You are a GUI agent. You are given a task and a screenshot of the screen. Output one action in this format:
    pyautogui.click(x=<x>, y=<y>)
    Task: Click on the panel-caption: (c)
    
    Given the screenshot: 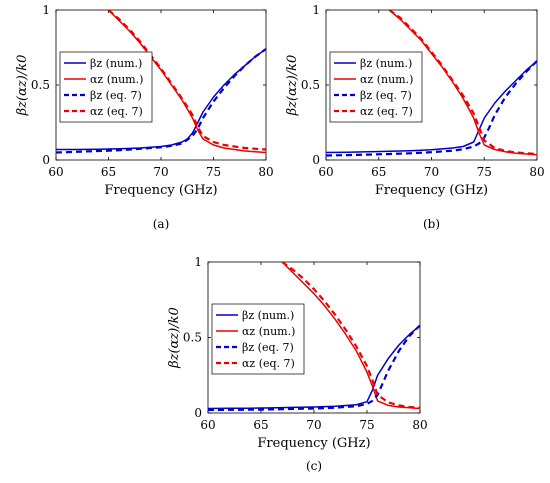 What is the action you would take?
    pyautogui.click(x=314, y=466)
    